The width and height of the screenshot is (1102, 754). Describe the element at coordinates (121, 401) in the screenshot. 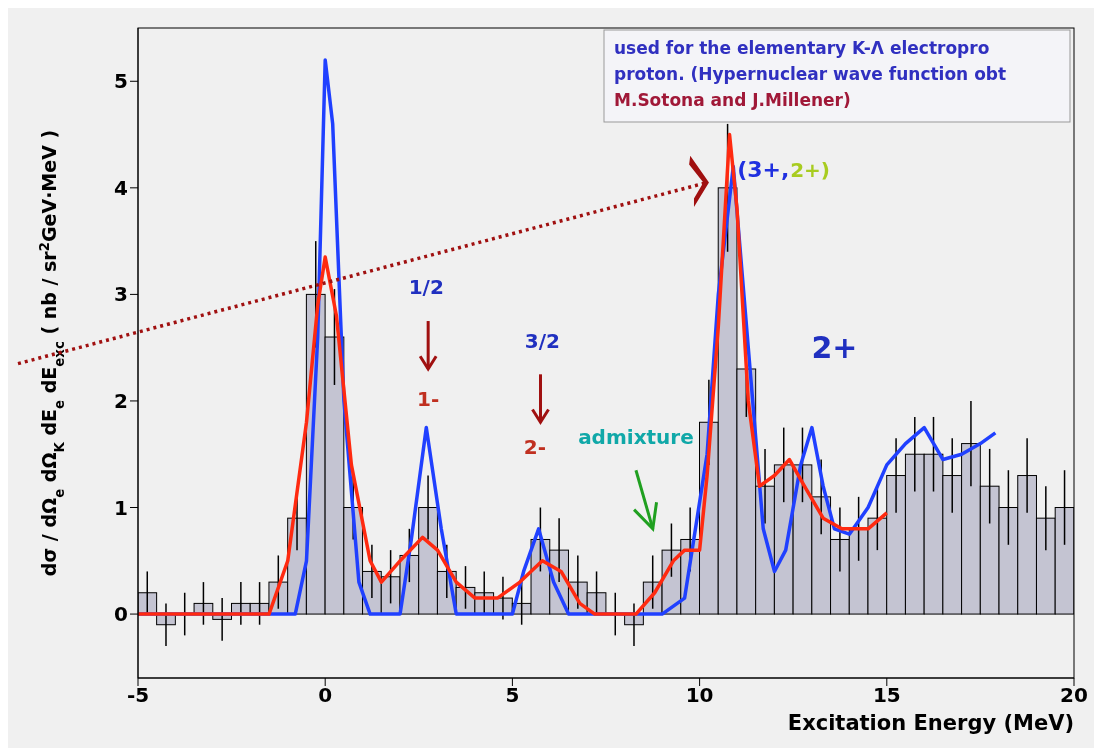

I see `y-tick-label: 2` at that location.